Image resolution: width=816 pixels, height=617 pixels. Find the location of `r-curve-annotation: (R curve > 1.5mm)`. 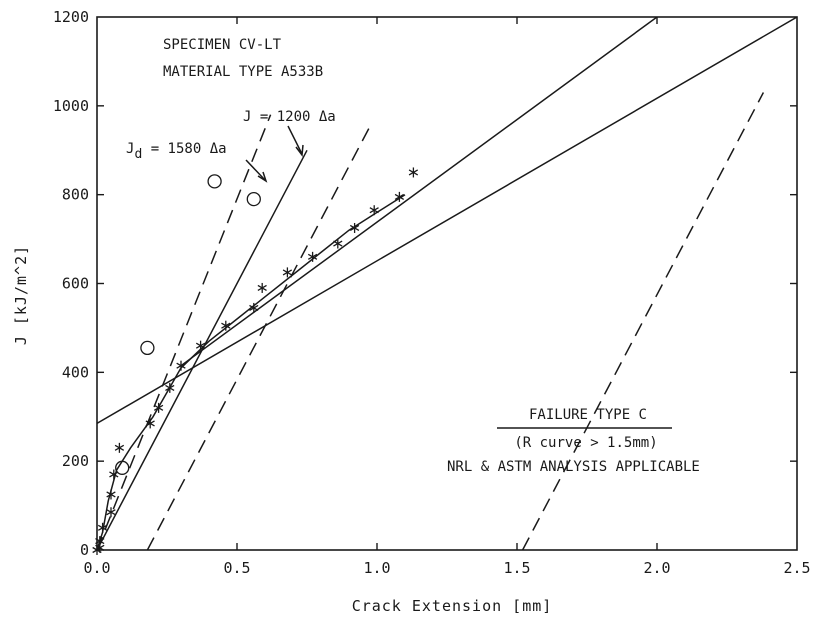

r-curve-annotation: (R curve > 1.5mm) is located at coordinates (585, 443).